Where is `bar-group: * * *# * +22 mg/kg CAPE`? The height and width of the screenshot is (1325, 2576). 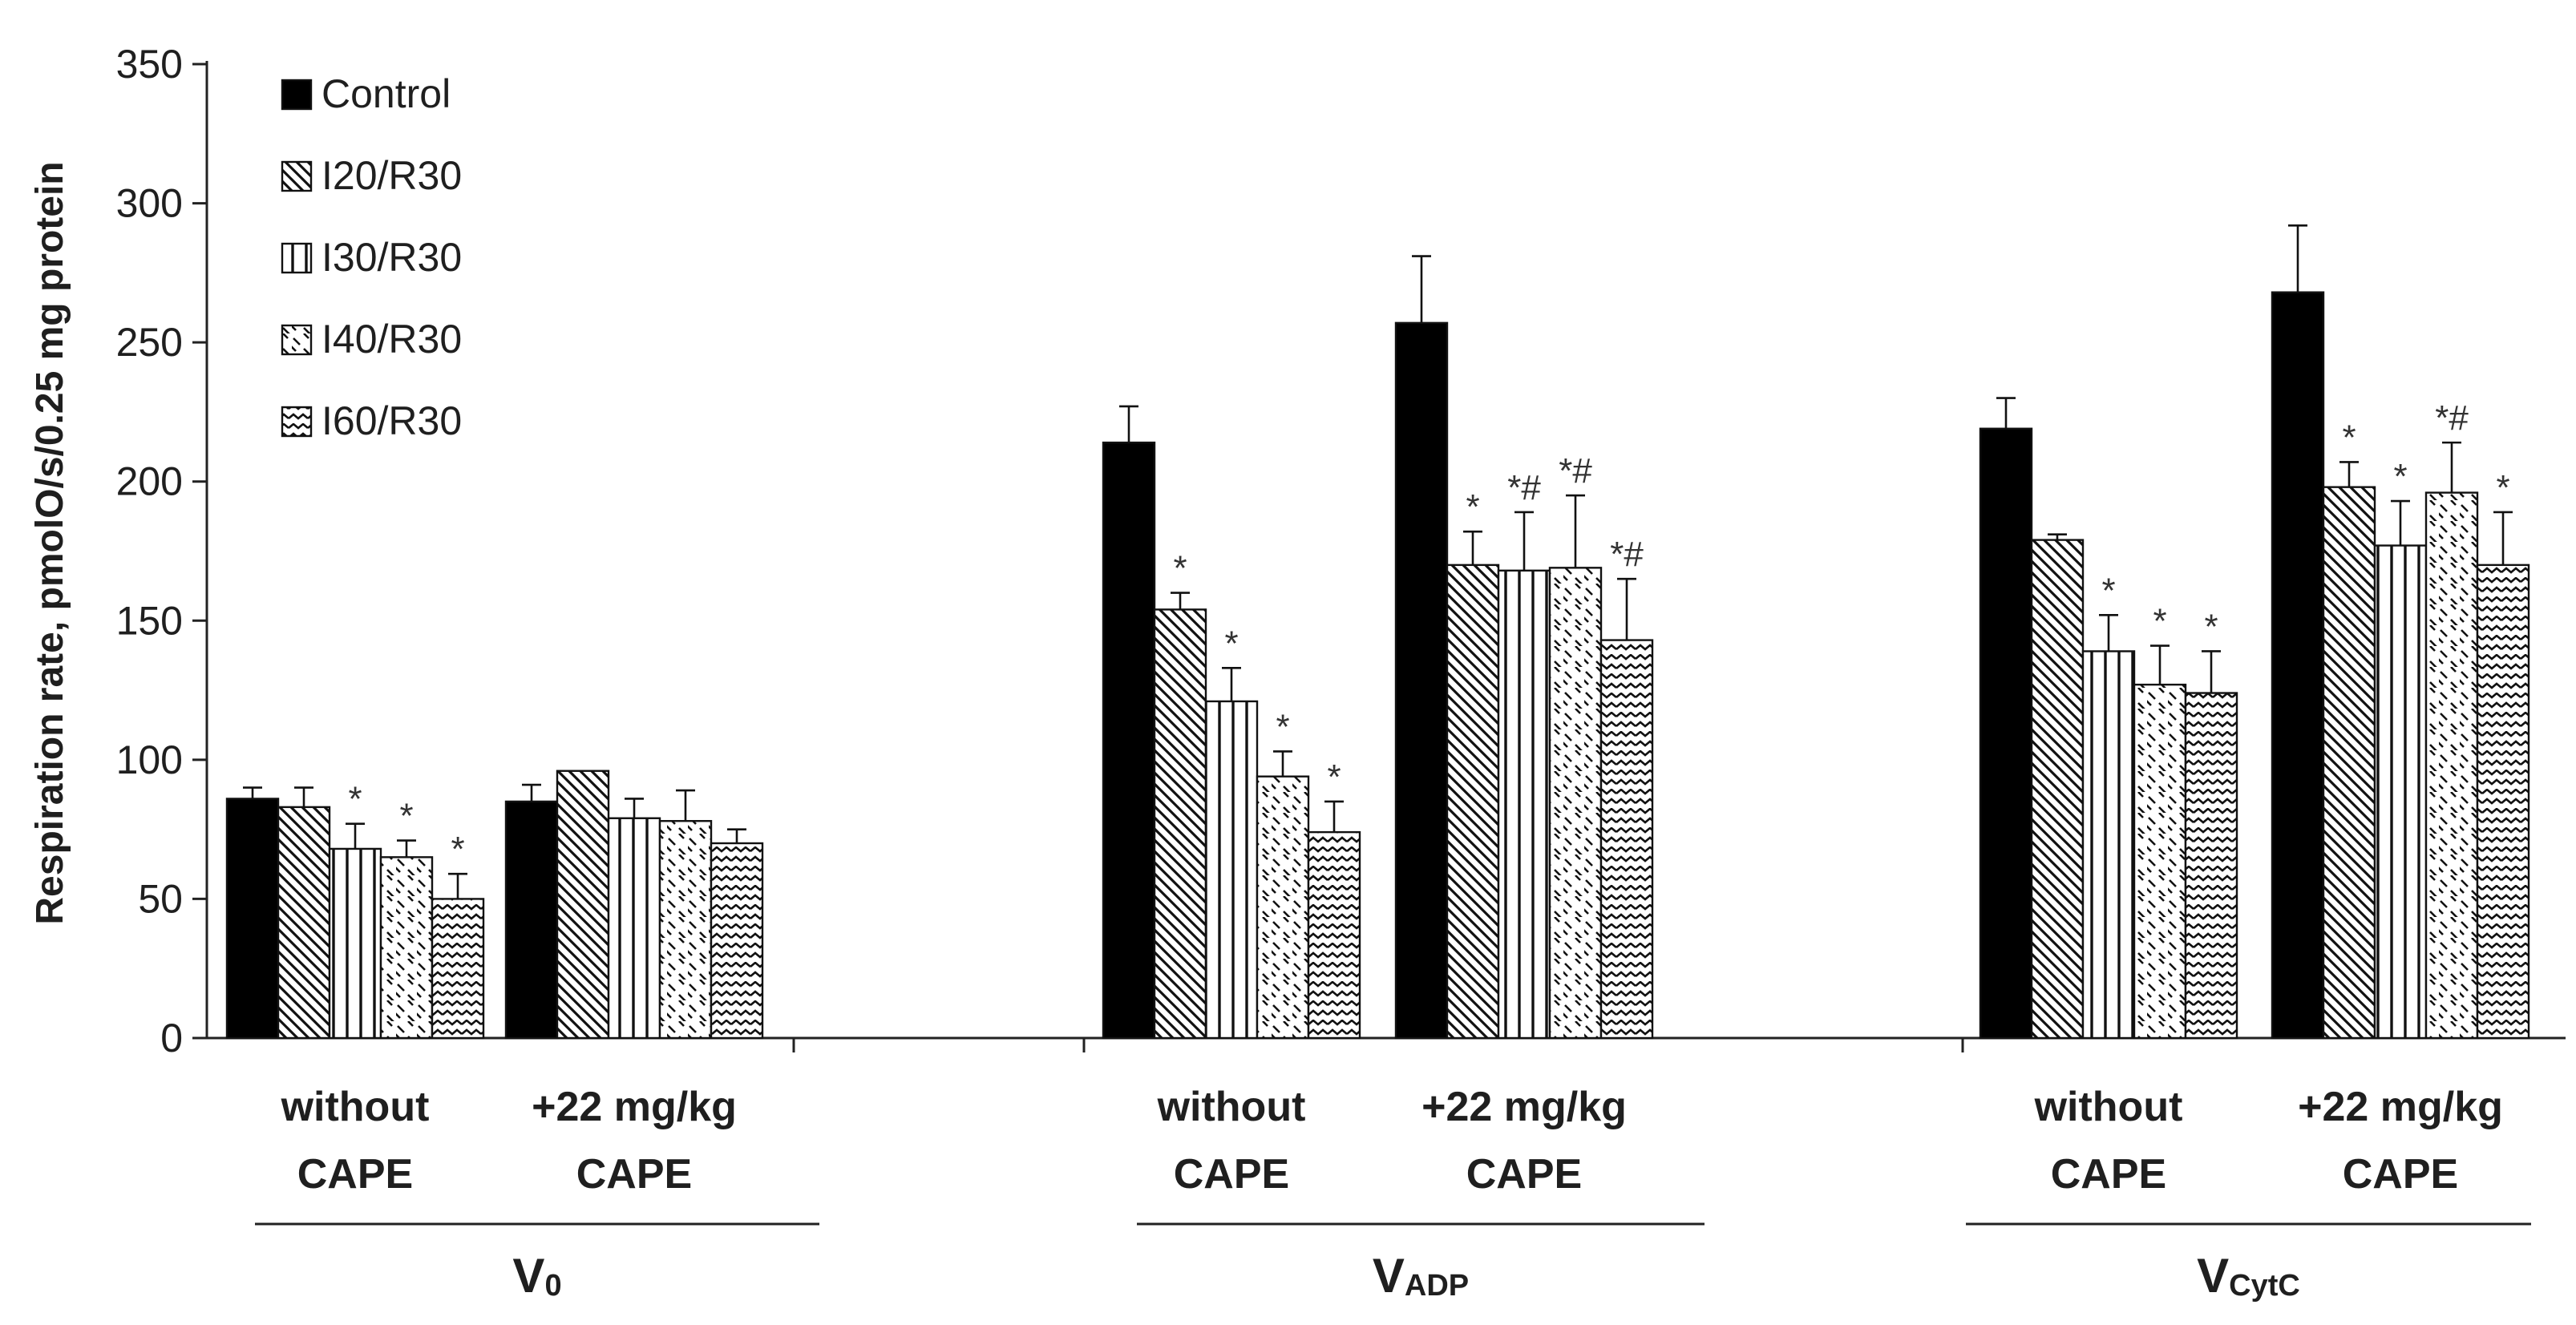 bar-group: * * *# * +22 mg/kg CAPE is located at coordinates (2400, 711).